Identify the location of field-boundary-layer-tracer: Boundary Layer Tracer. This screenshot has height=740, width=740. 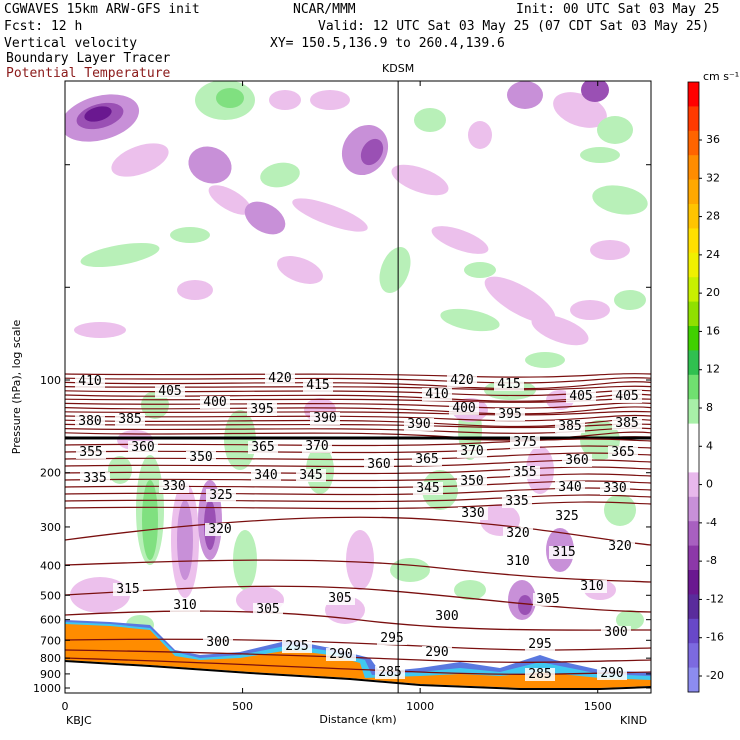
(88, 58).